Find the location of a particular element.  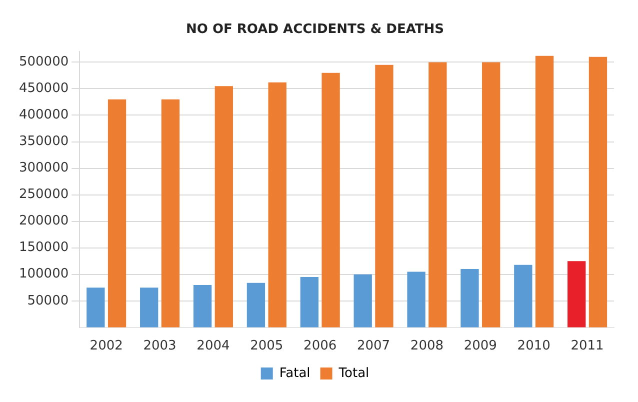

y-tick-label: 450000 is located at coordinates (43, 88).